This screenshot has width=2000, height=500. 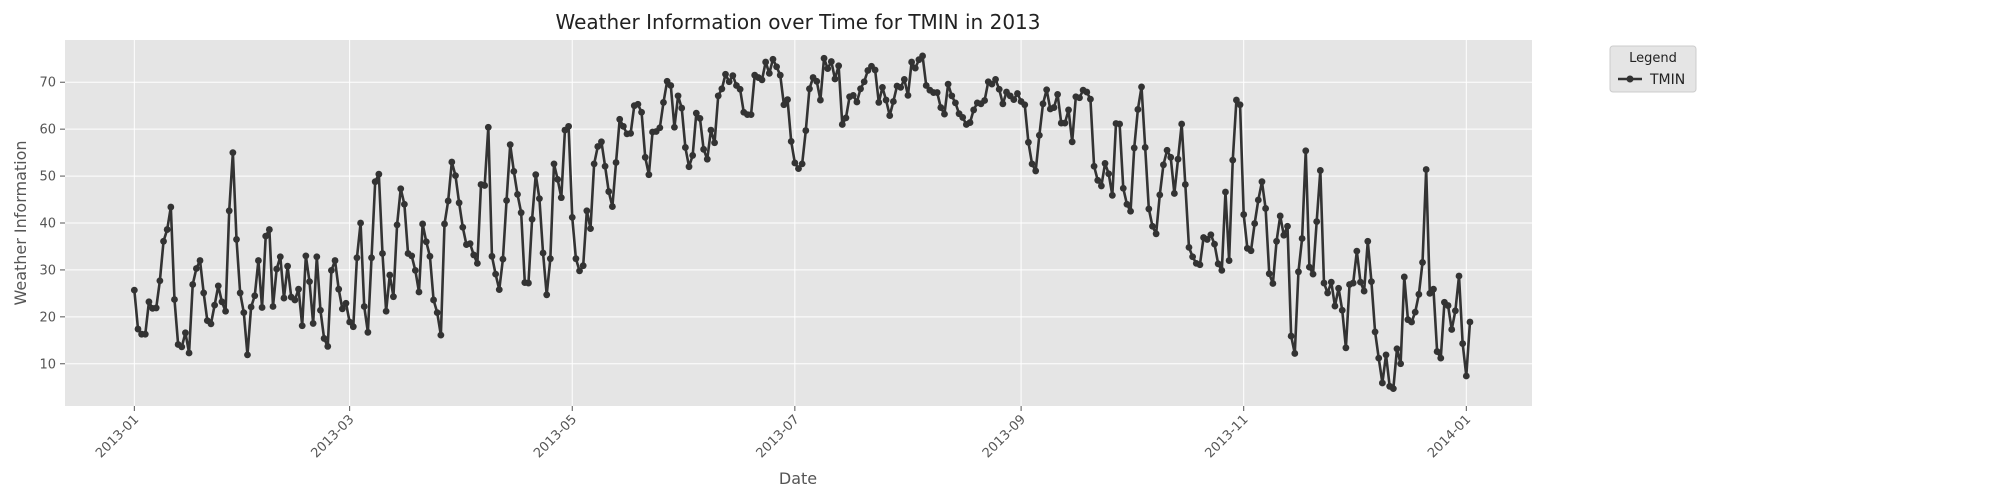 What do you see at coordinates (47, 224) in the screenshot?
I see `y-tick-label: 40` at bounding box center [47, 224].